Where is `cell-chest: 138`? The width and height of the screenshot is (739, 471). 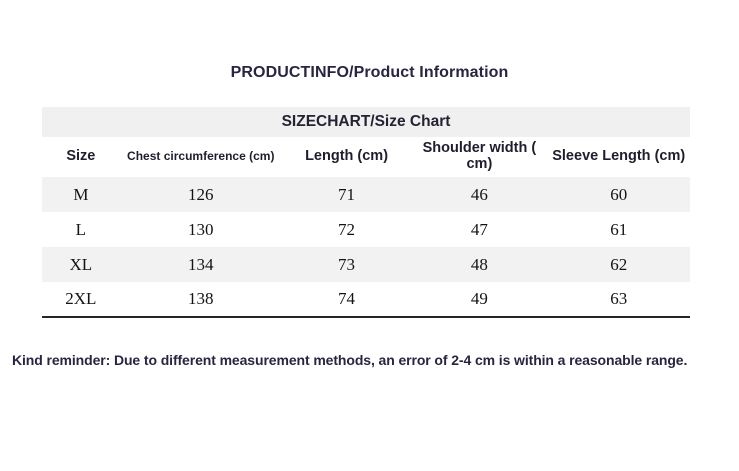
cell-chest: 138 is located at coordinates (200, 299).